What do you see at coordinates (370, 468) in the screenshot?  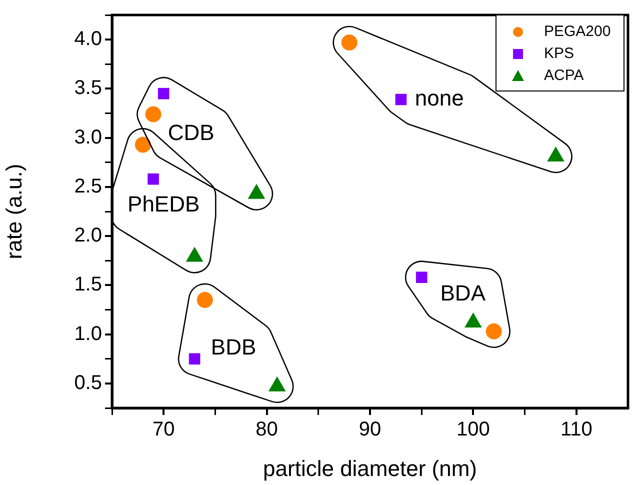 I see `x-axis-title: particle diameter (nm)` at bounding box center [370, 468].